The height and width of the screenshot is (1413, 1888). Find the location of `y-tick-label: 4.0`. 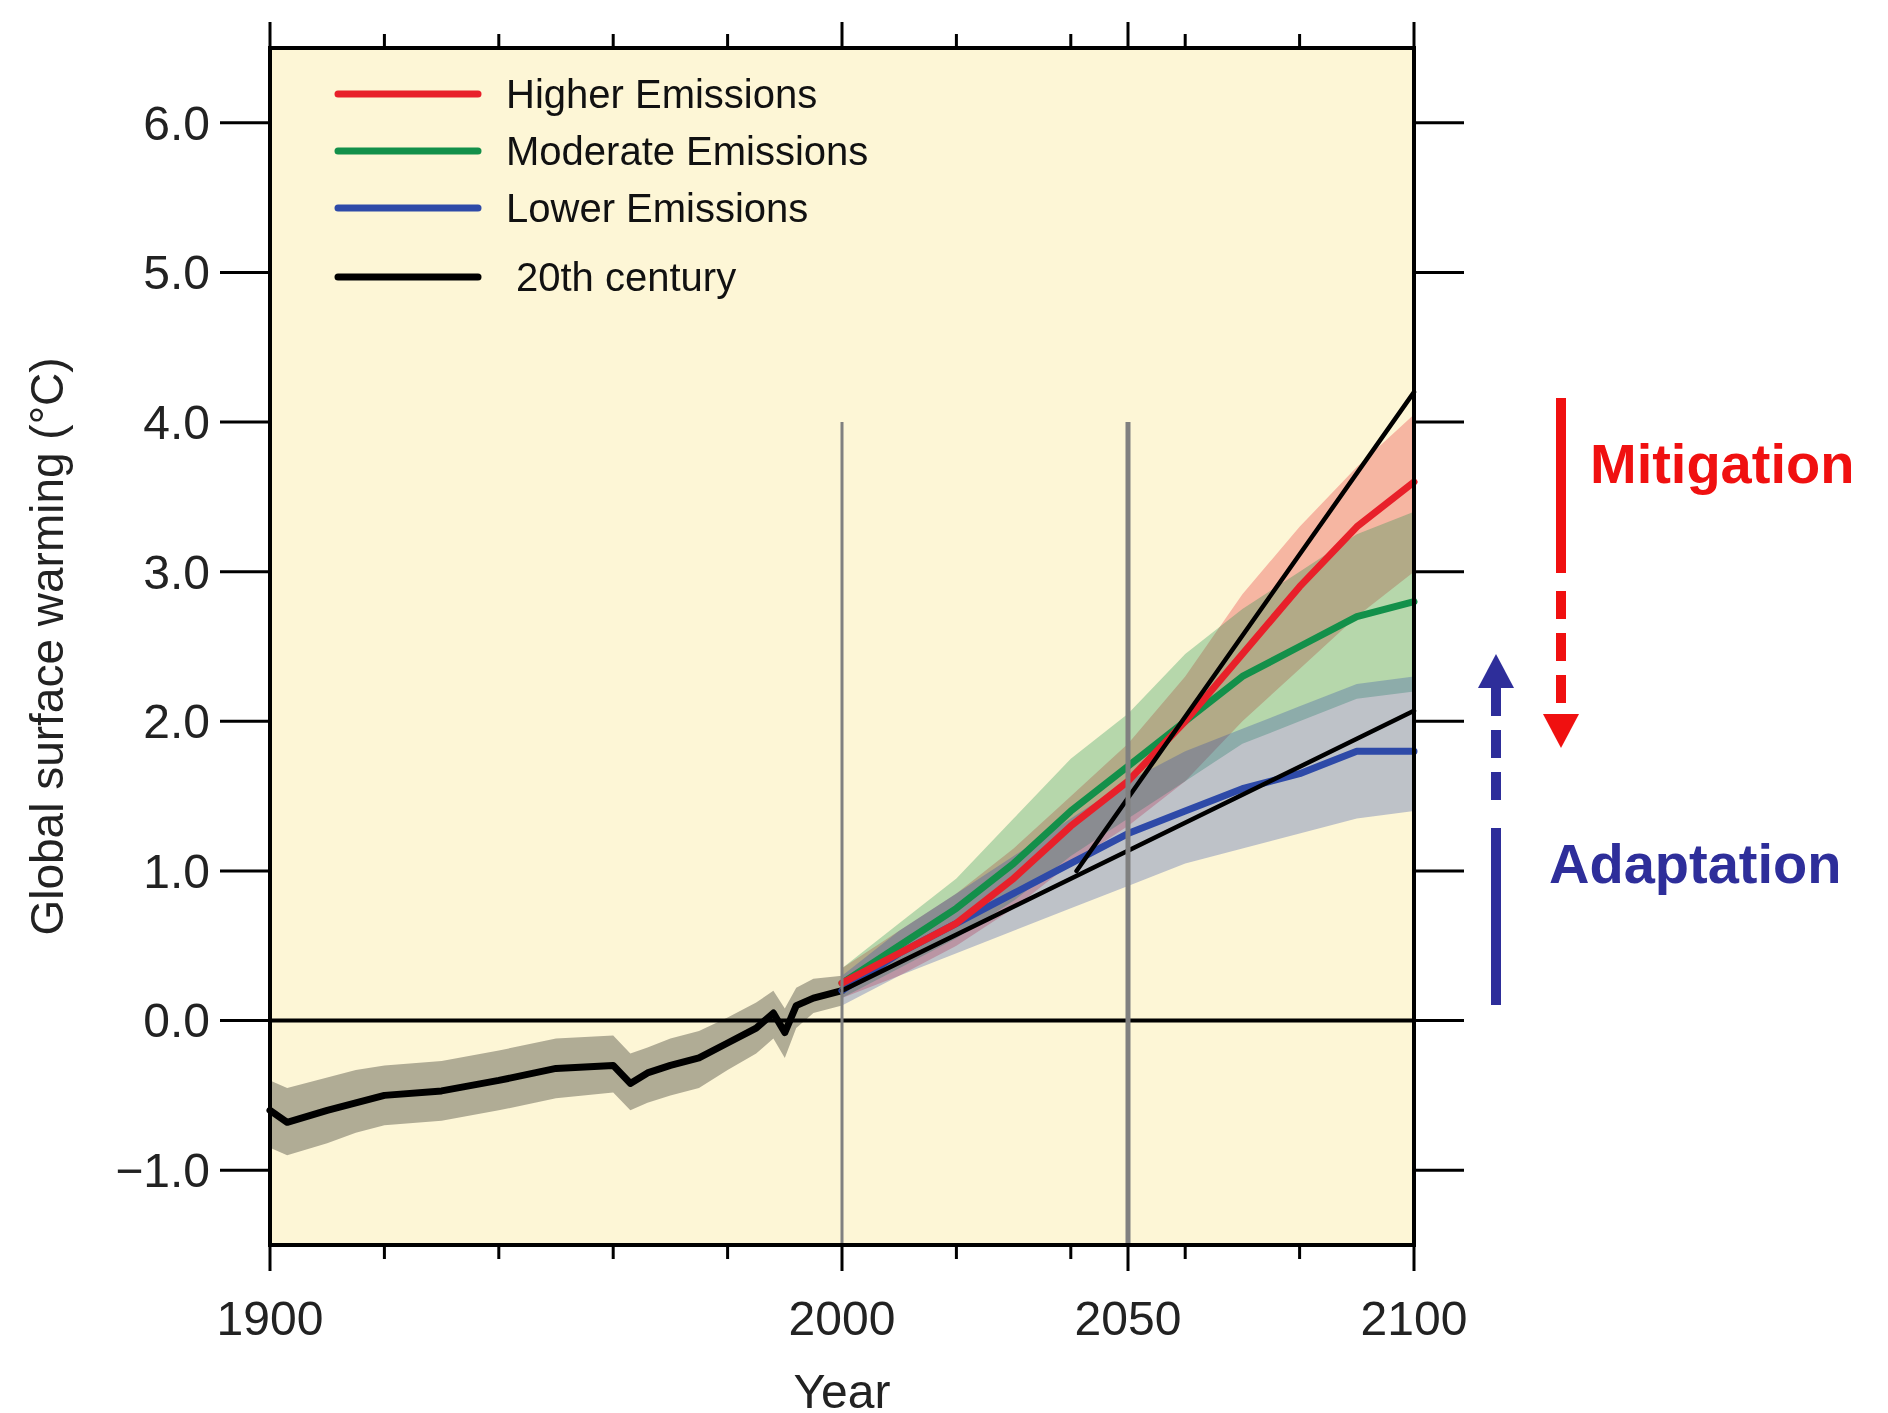

y-tick-label: 4.0 is located at coordinates (176, 422).